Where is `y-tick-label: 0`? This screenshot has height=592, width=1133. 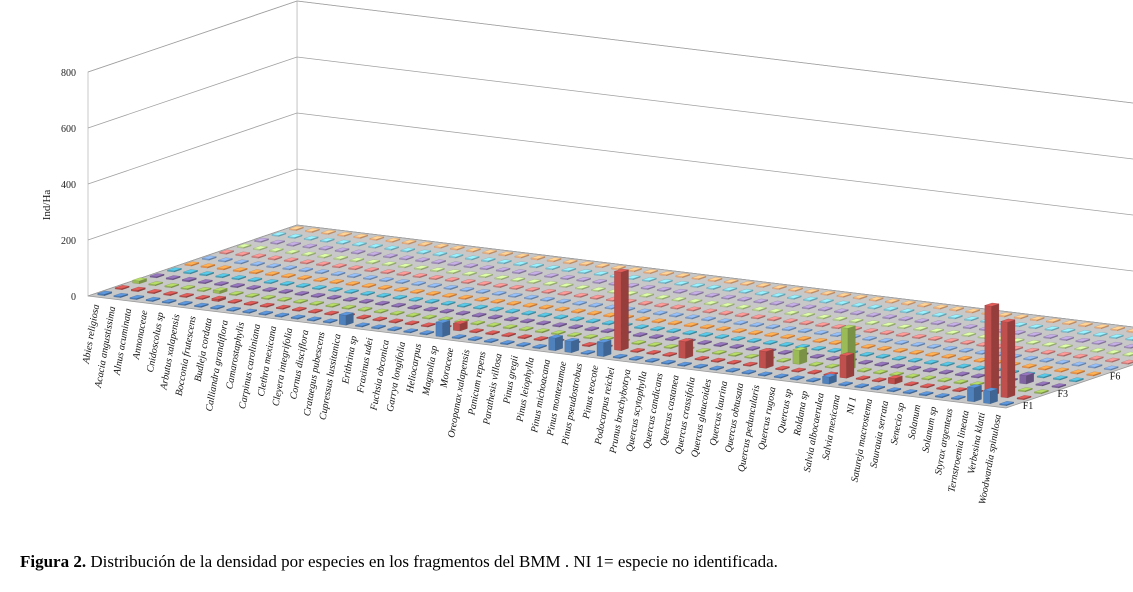 y-tick-label: 0 is located at coordinates (73, 297).